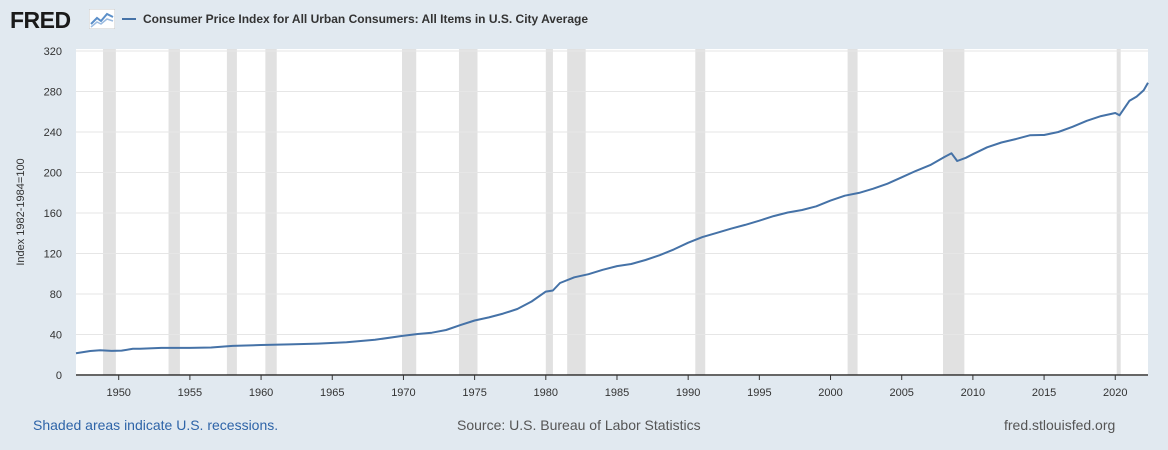 The height and width of the screenshot is (450, 1168). I want to click on y-tick-label-80: 80, so click(56, 295).